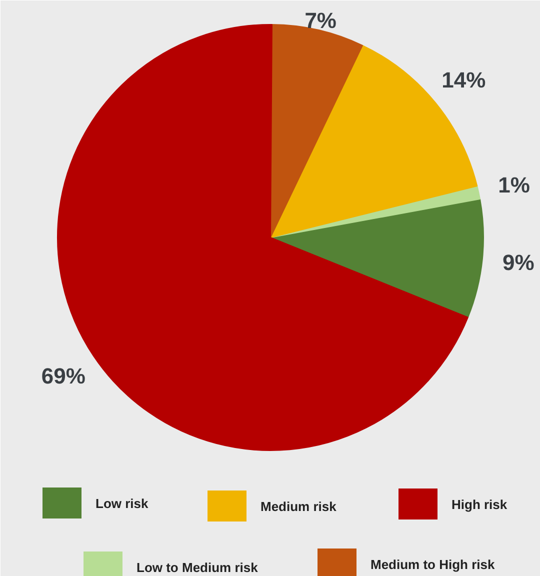  I want to click on data-label: 9%, so click(518, 263).